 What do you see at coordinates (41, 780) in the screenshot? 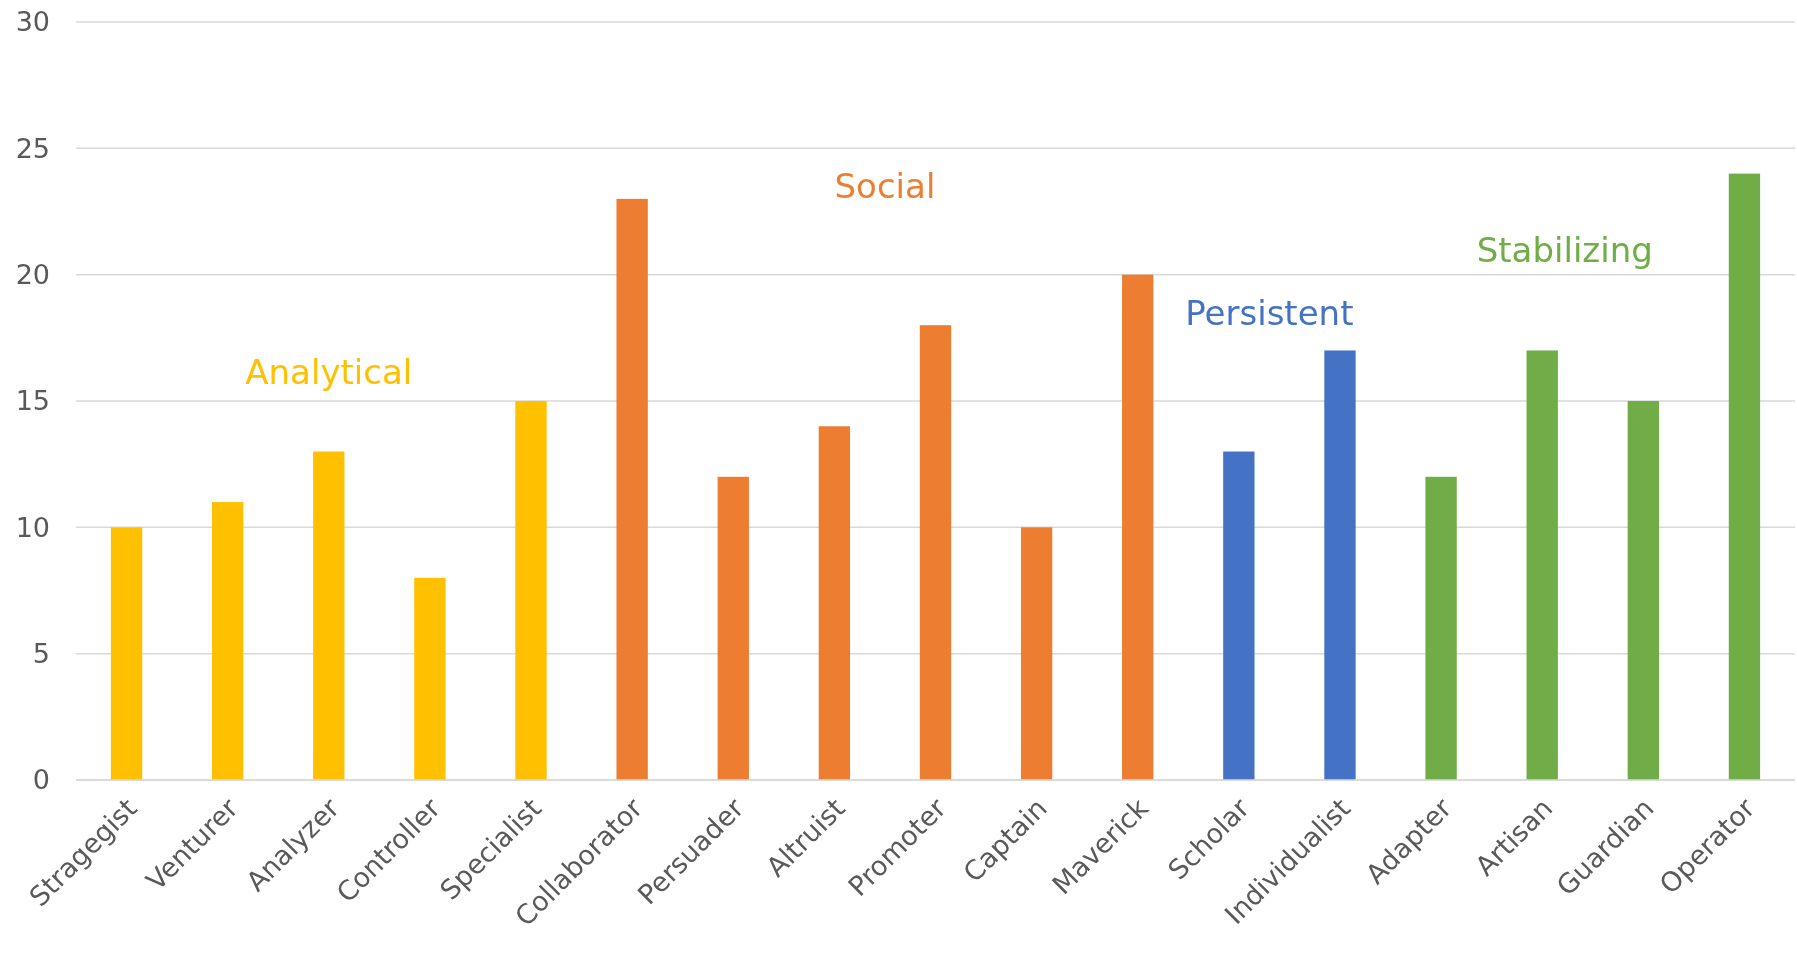
I see `y-tick-label: 0` at bounding box center [41, 780].